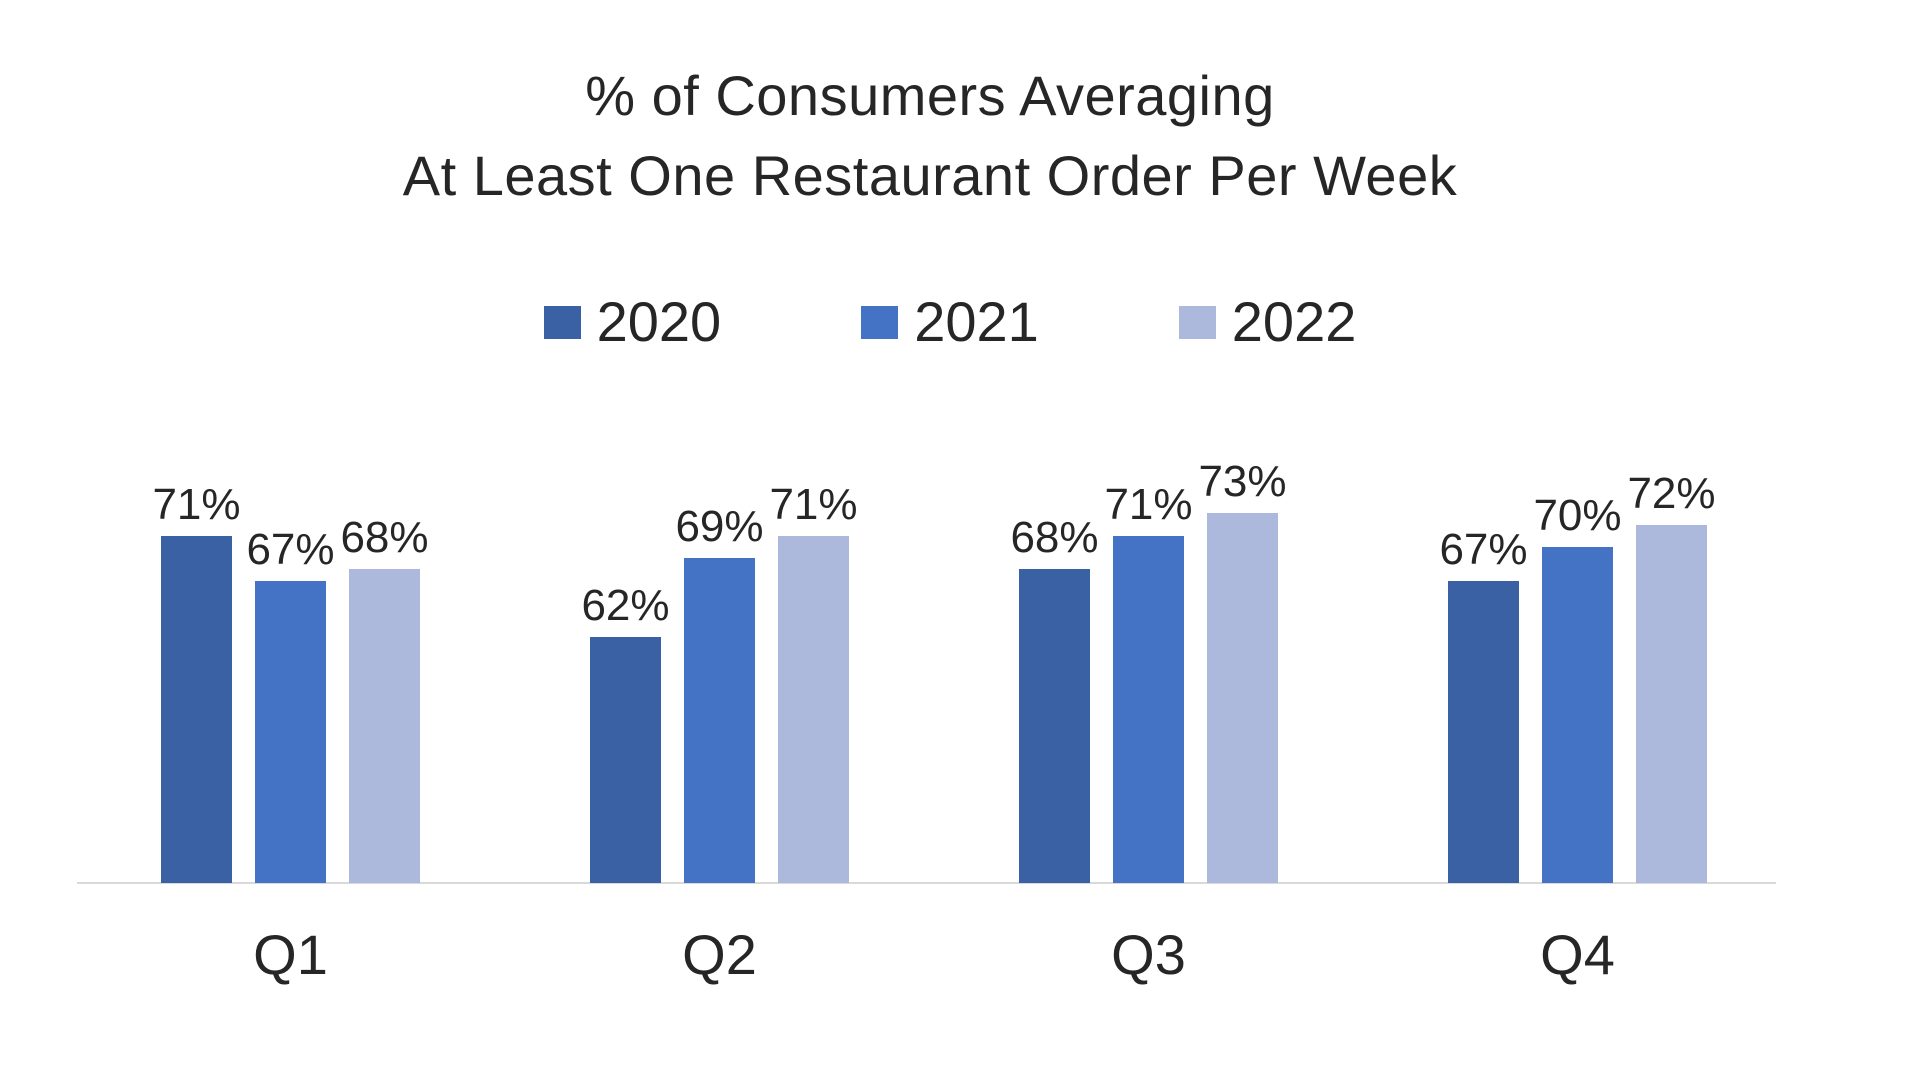  What do you see at coordinates (196, 504) in the screenshot?
I see `bar-label-2020-q1: 71%` at bounding box center [196, 504].